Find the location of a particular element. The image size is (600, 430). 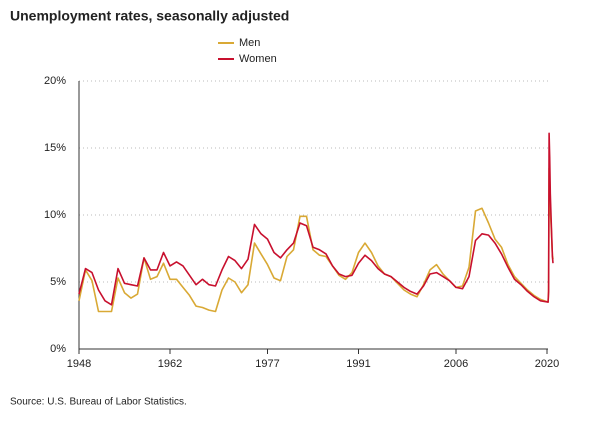

y-tick-label: 15% is located at coordinates (55, 148).